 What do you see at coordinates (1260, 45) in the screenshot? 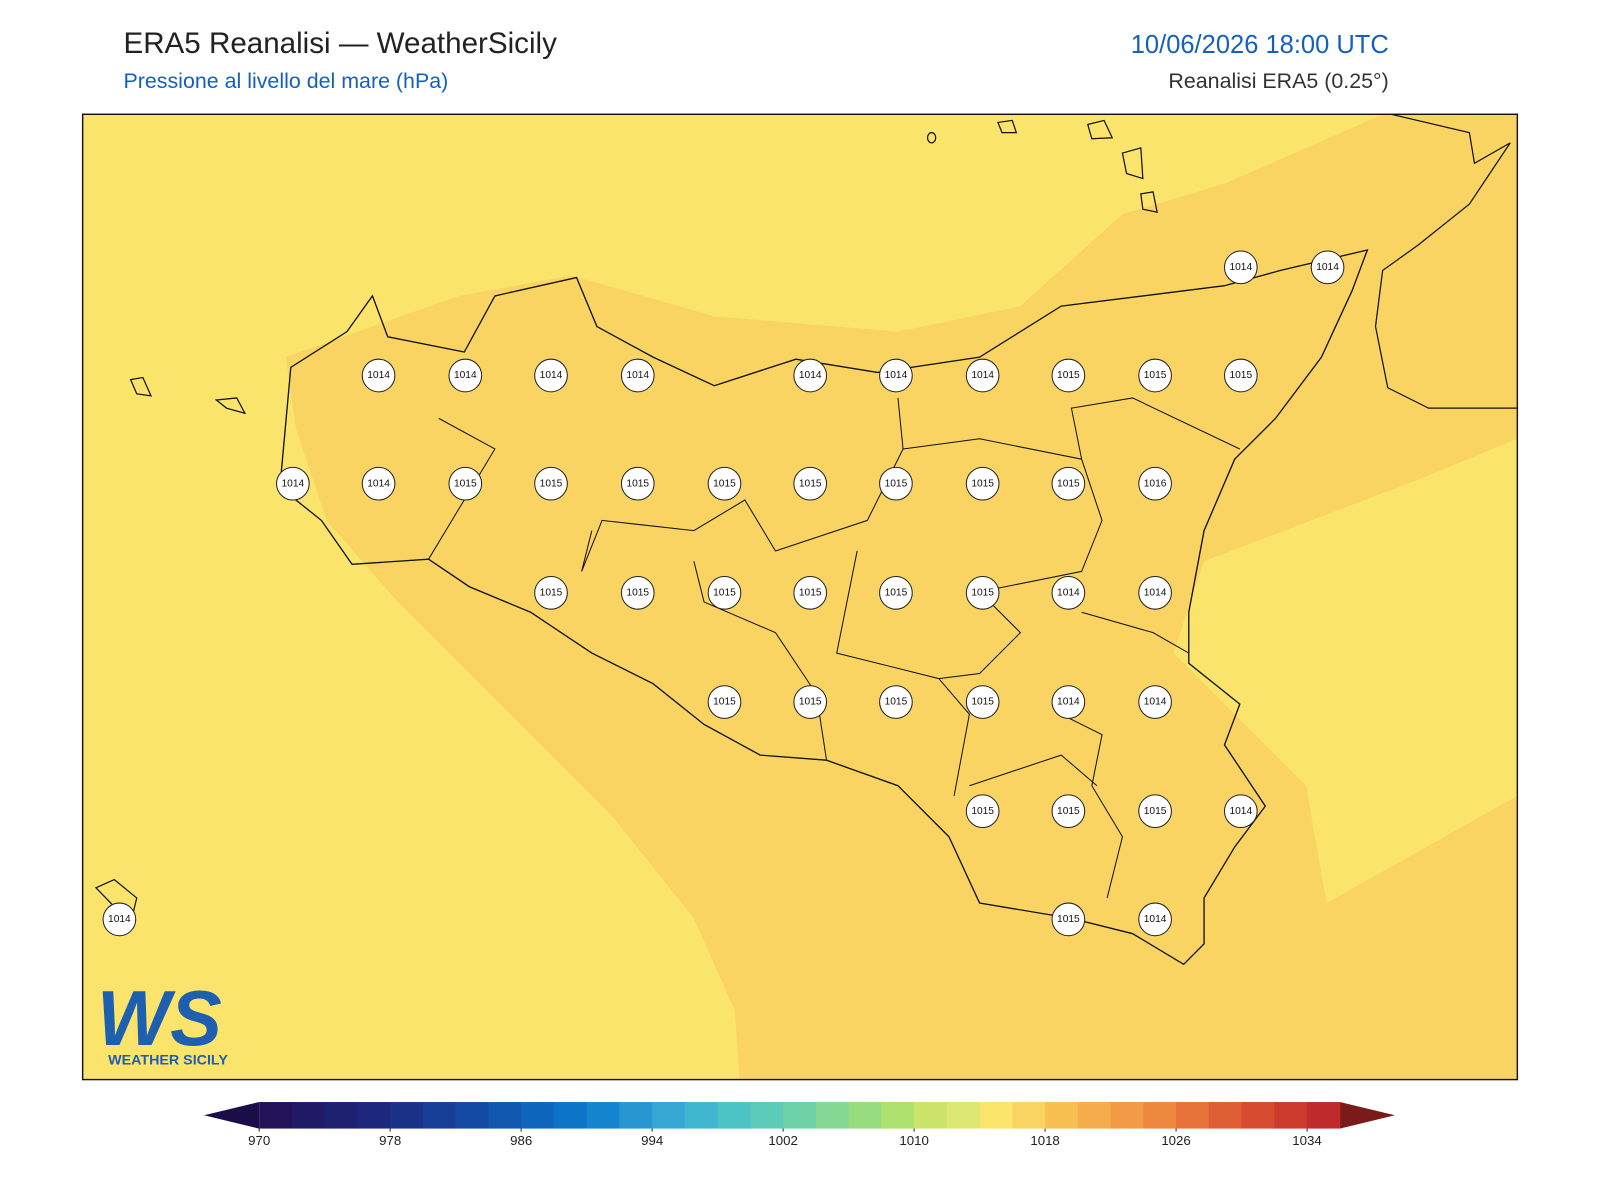
I see `timestamp: 10/06/2026 18:00 UTC` at bounding box center [1260, 45].